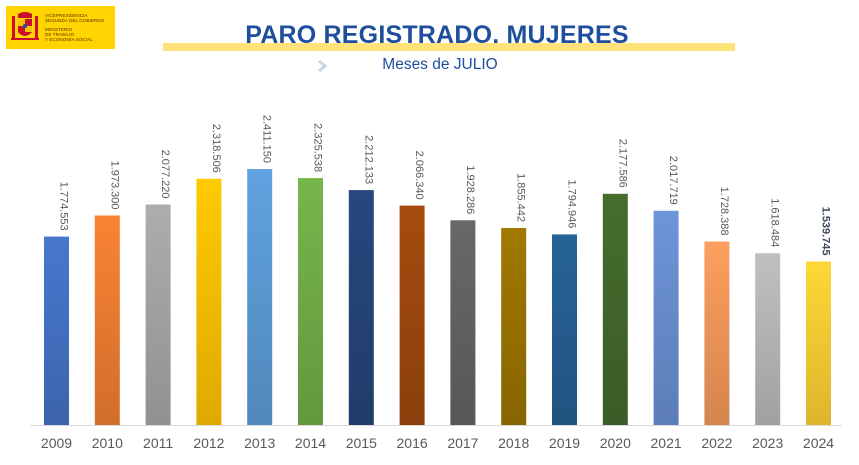 The height and width of the screenshot is (465, 859). What do you see at coordinates (666, 317) in the screenshot?
I see `bar-2021` at bounding box center [666, 317].